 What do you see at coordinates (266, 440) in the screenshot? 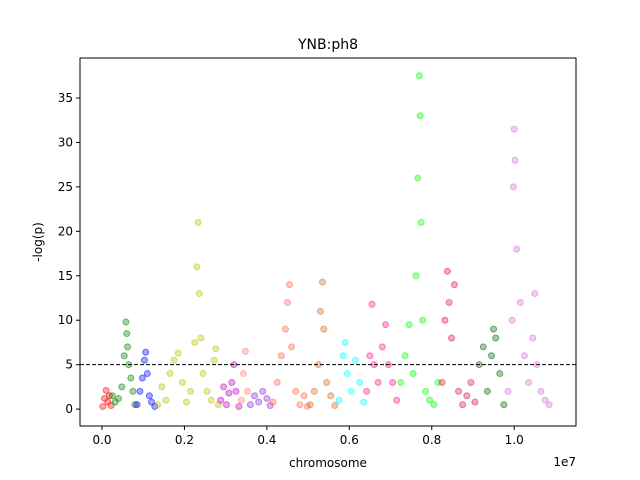
I see `x-tick-label: 0.4` at bounding box center [266, 440].